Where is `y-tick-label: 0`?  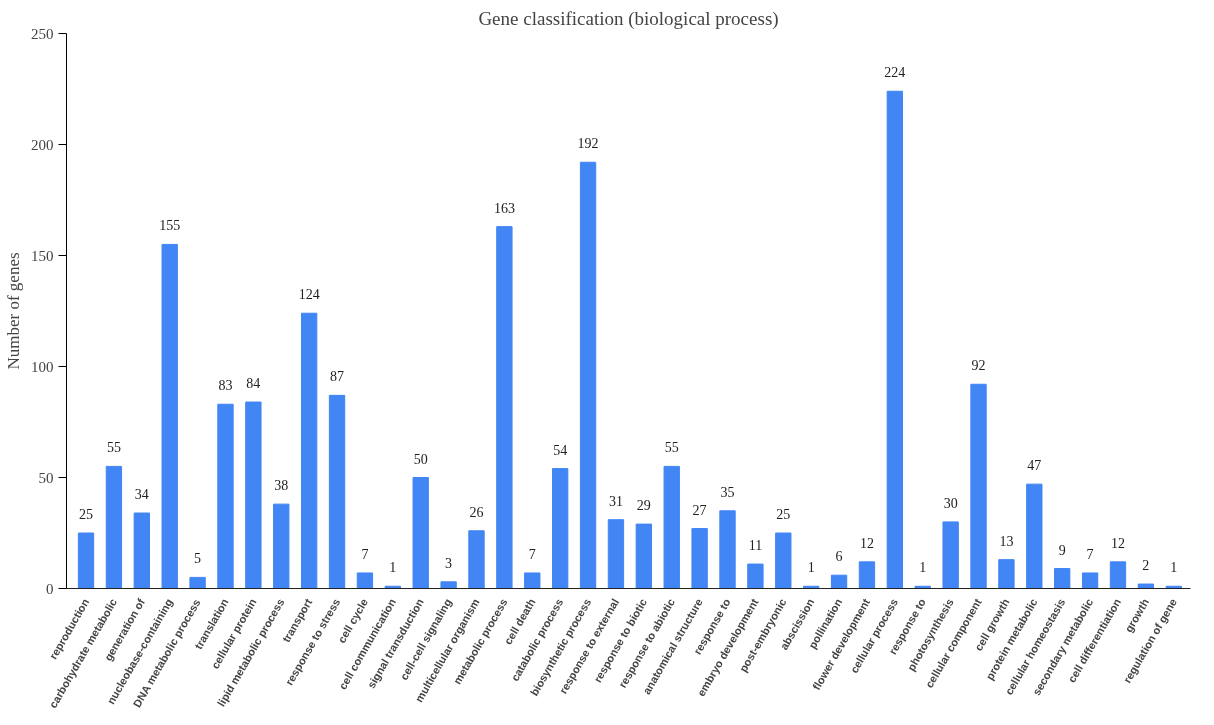
y-tick-label: 0 is located at coordinates (50, 588).